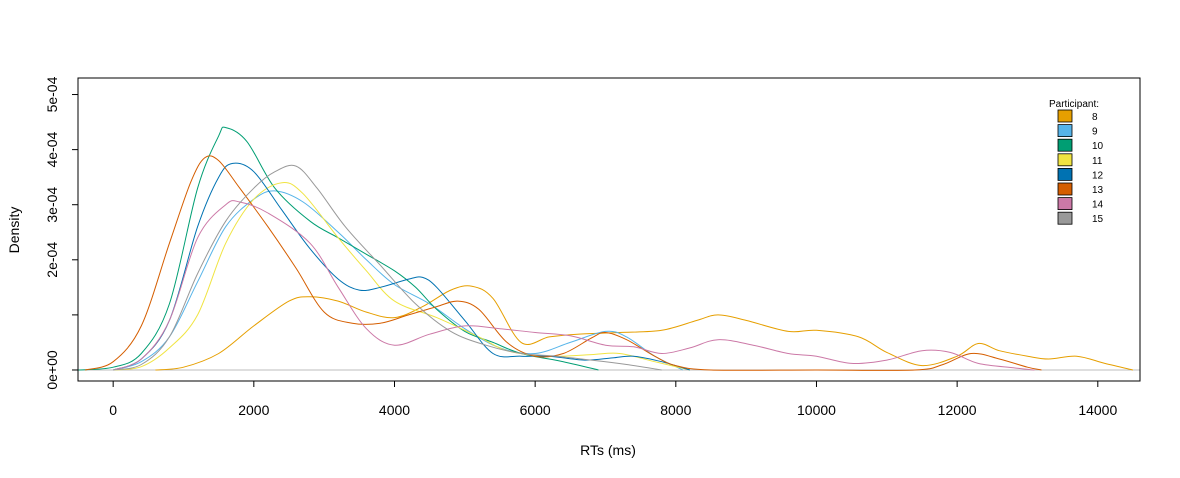 The image size is (1180, 478). What do you see at coordinates (1098, 146) in the screenshot?
I see `legend-label: 10` at bounding box center [1098, 146].